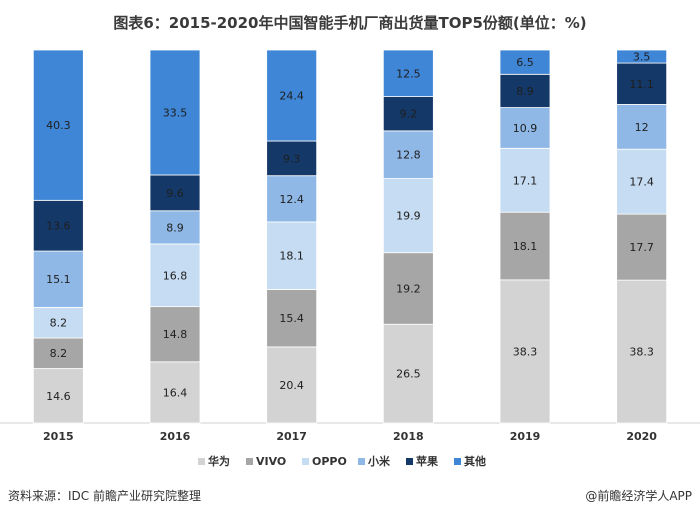 The image size is (700, 515). I want to click on legend-label: 华为, so click(219, 461).